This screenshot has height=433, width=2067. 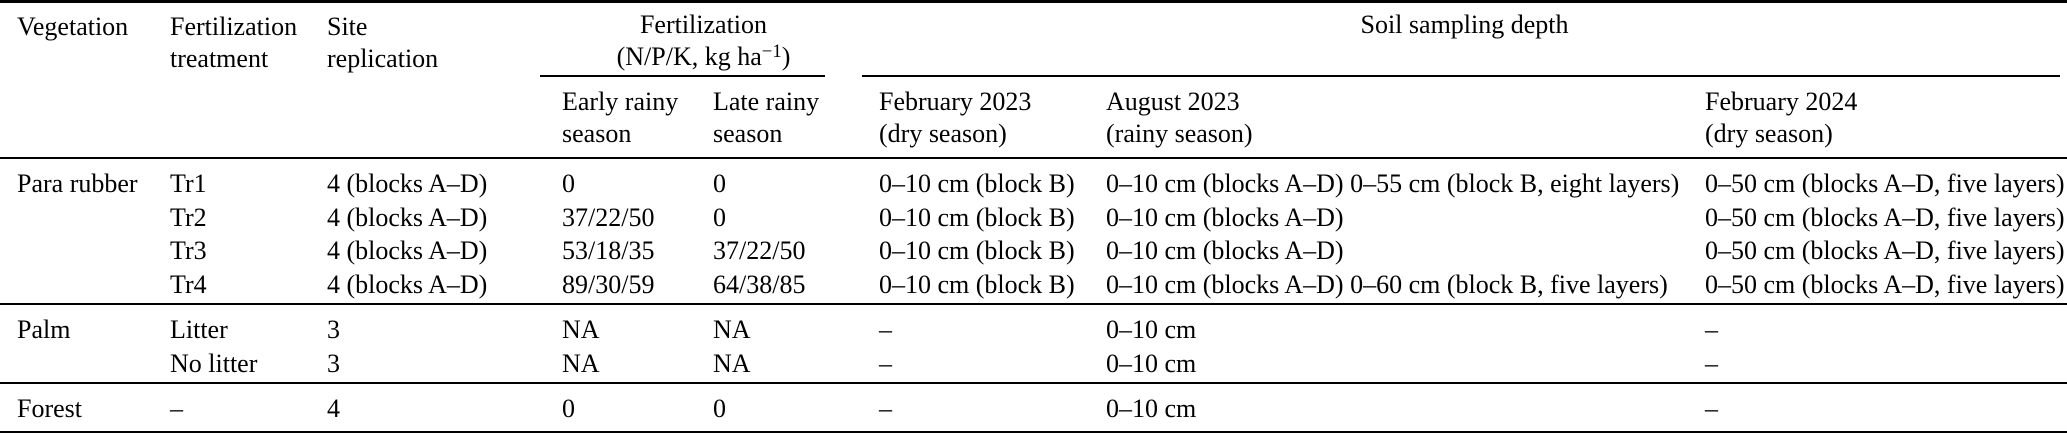 I want to click on cell-vegetation: Para rubber, so click(x=77, y=183).